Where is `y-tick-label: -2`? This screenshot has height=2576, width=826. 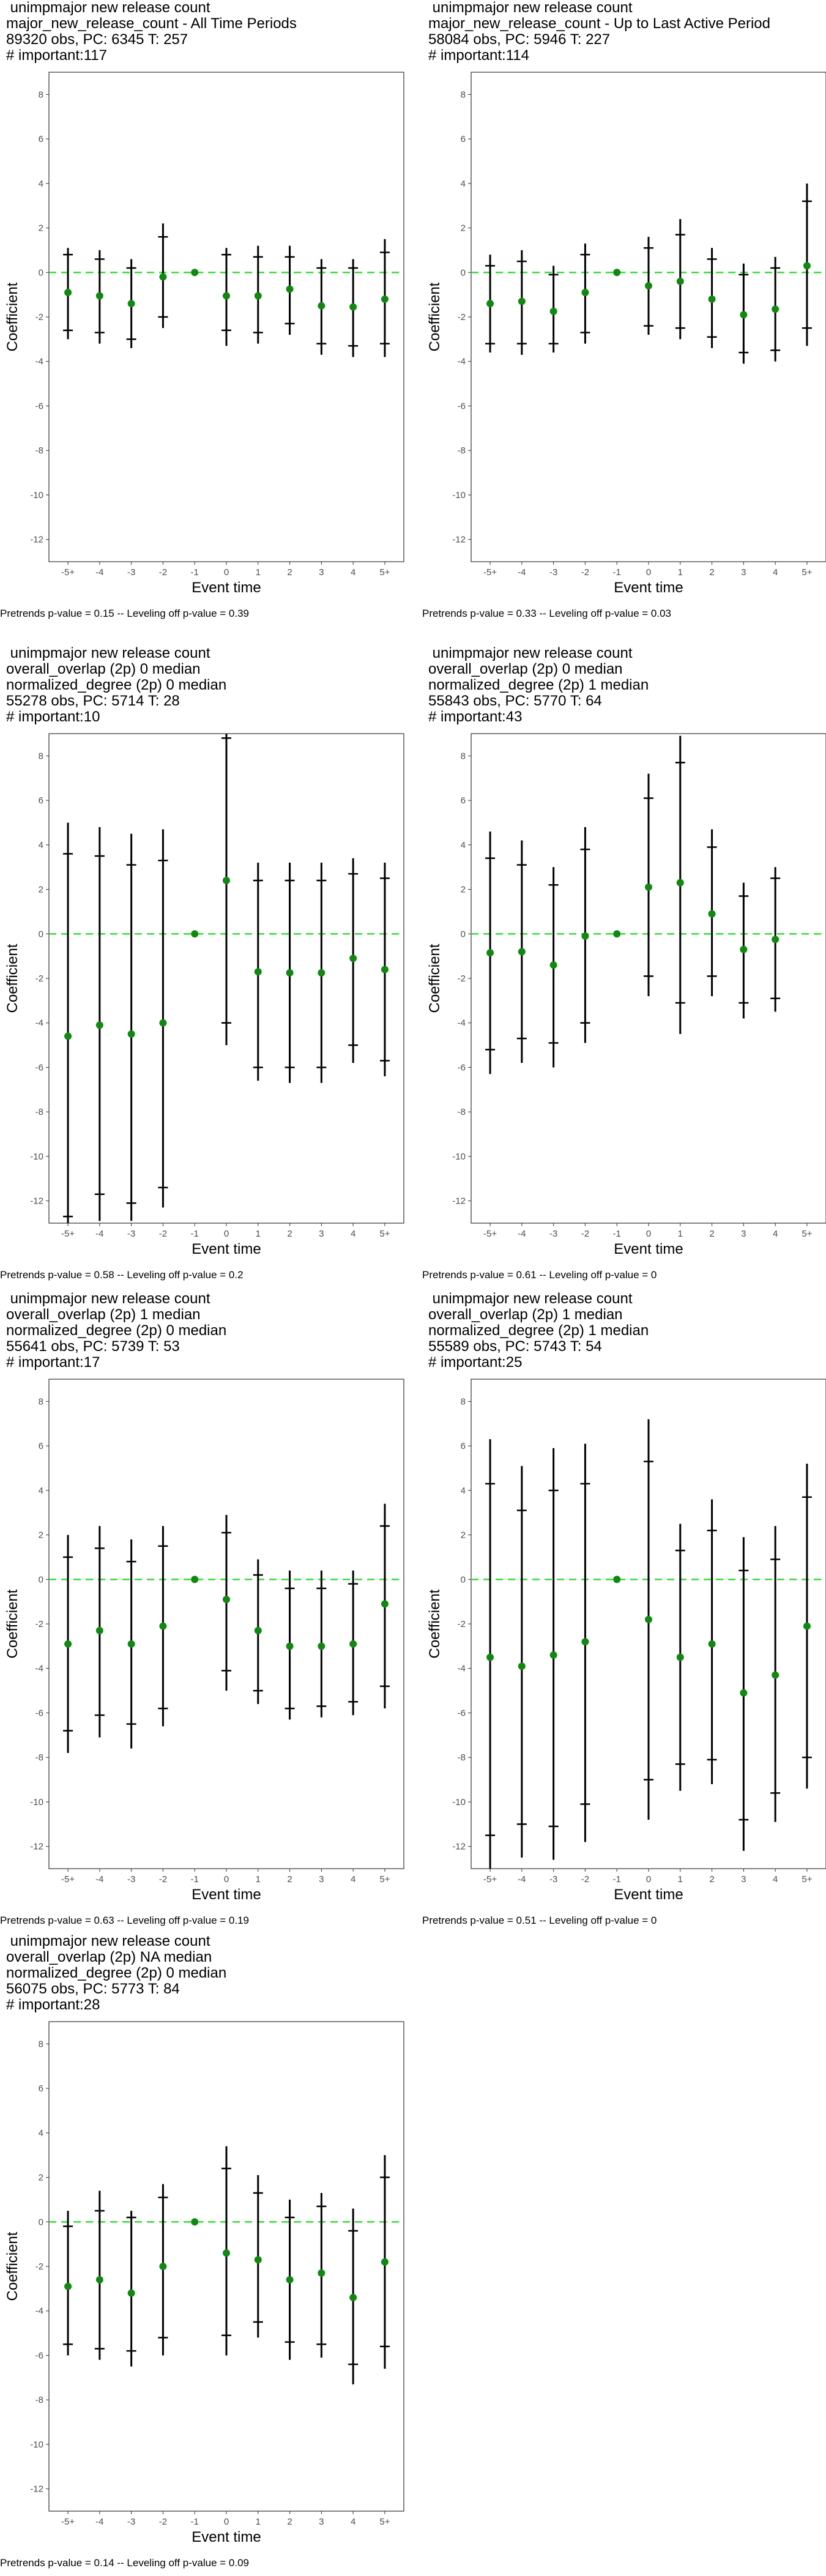
y-tick-label: -2 is located at coordinates (39, 1624).